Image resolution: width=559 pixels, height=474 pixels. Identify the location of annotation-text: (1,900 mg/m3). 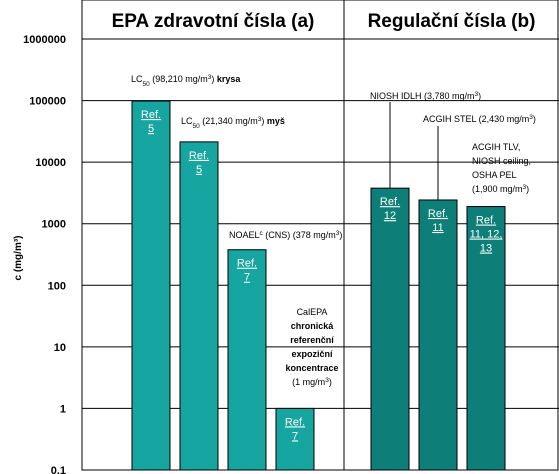
(500, 189).